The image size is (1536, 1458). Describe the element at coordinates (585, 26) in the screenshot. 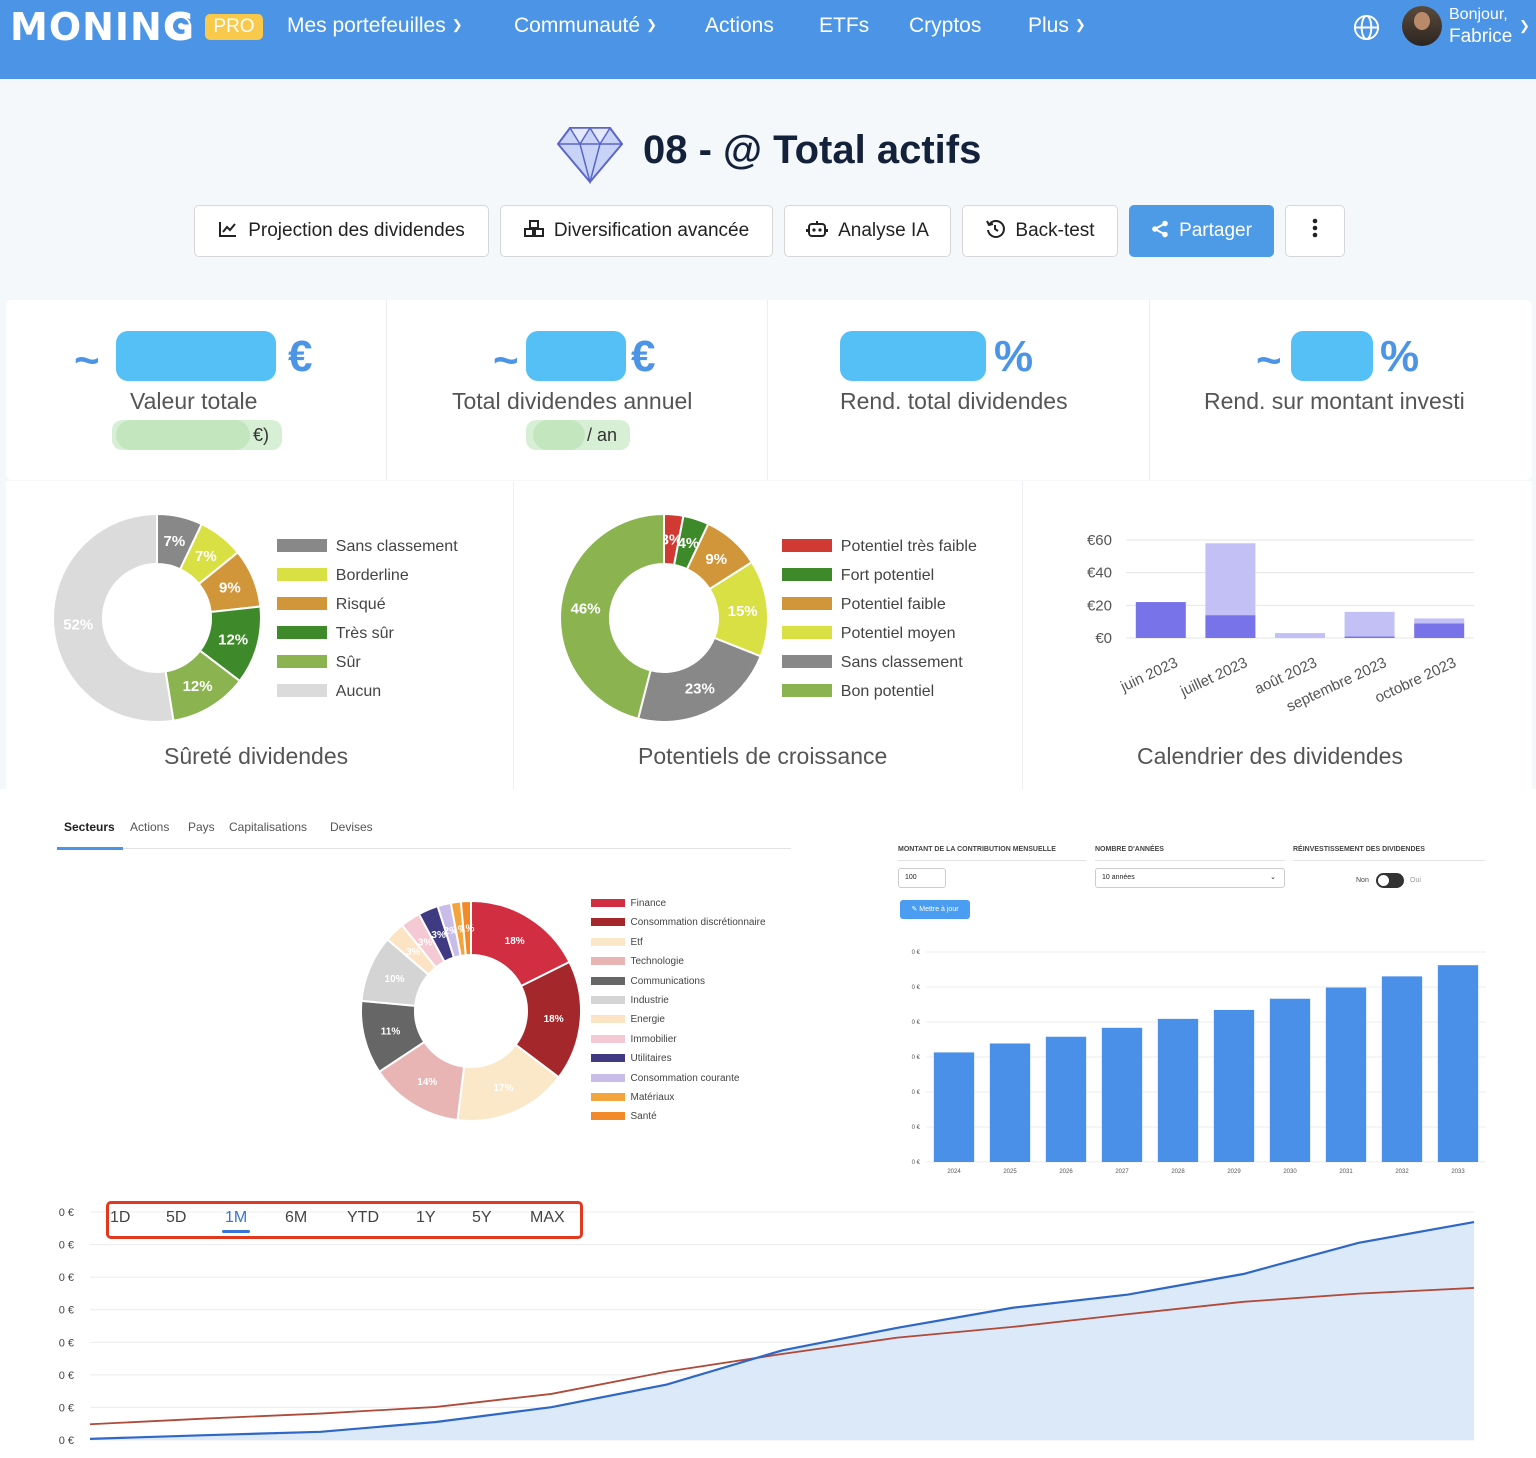

I see `nav-communaute: Communauté ❯` at that location.